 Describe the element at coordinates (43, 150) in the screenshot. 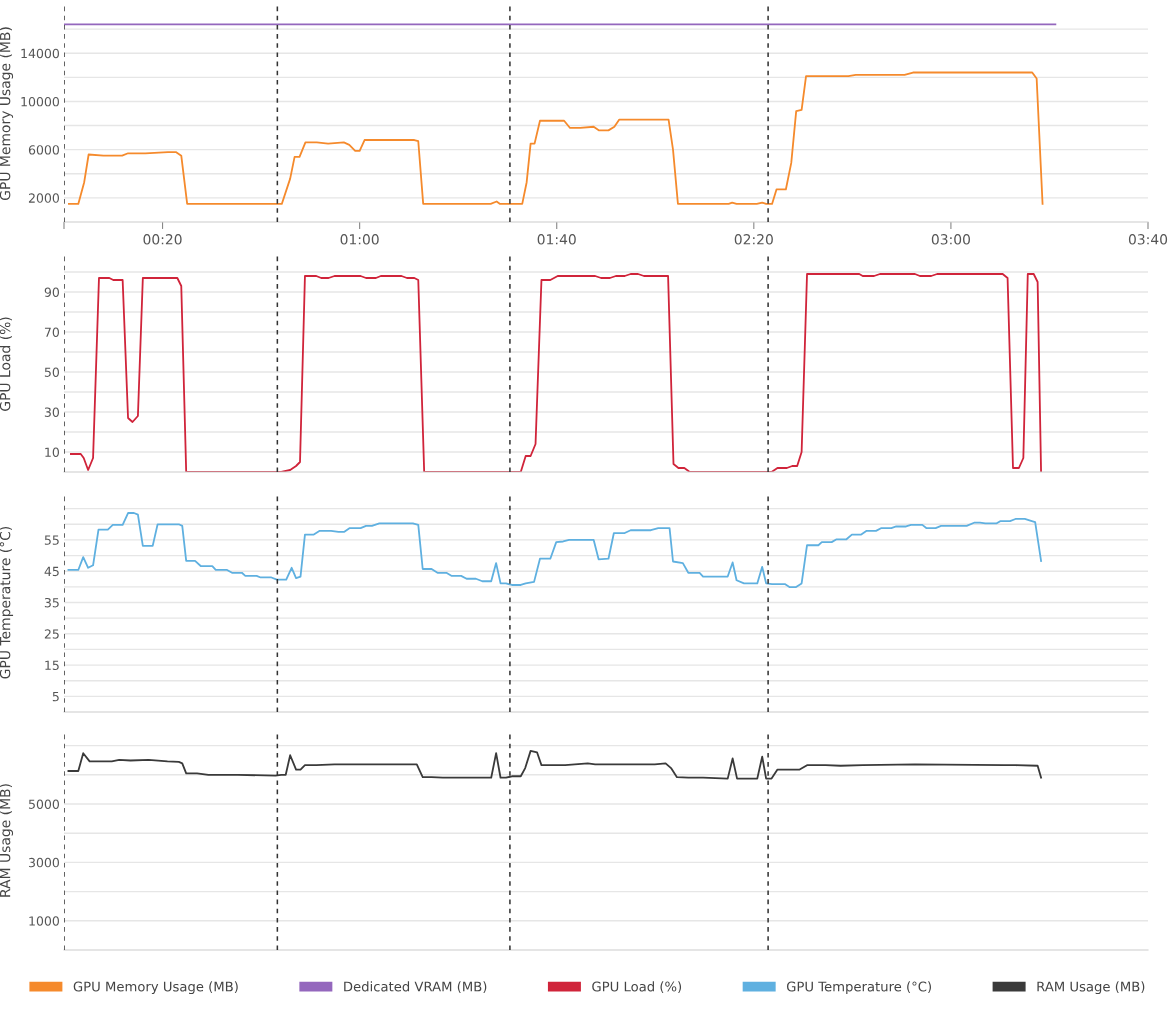

I see `y-tick-label: 6000` at that location.